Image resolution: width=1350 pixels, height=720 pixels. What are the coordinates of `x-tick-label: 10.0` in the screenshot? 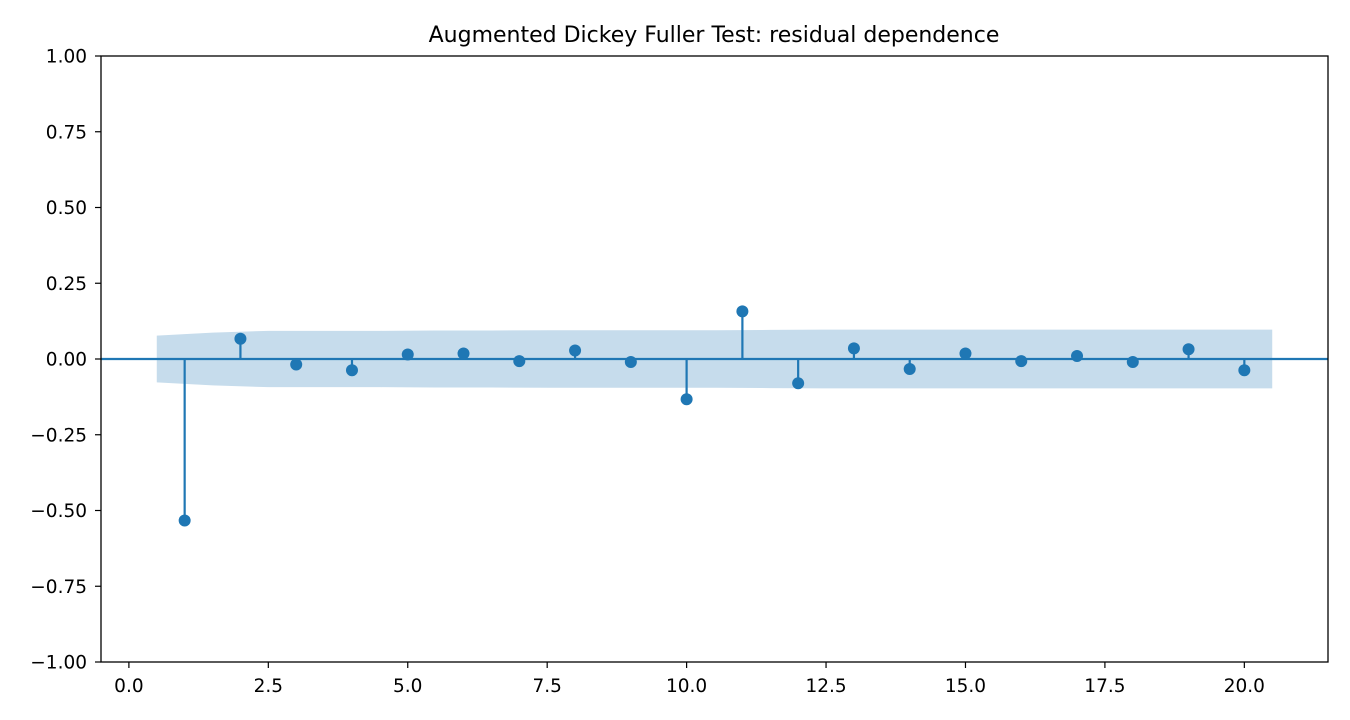 It's located at (686, 686).